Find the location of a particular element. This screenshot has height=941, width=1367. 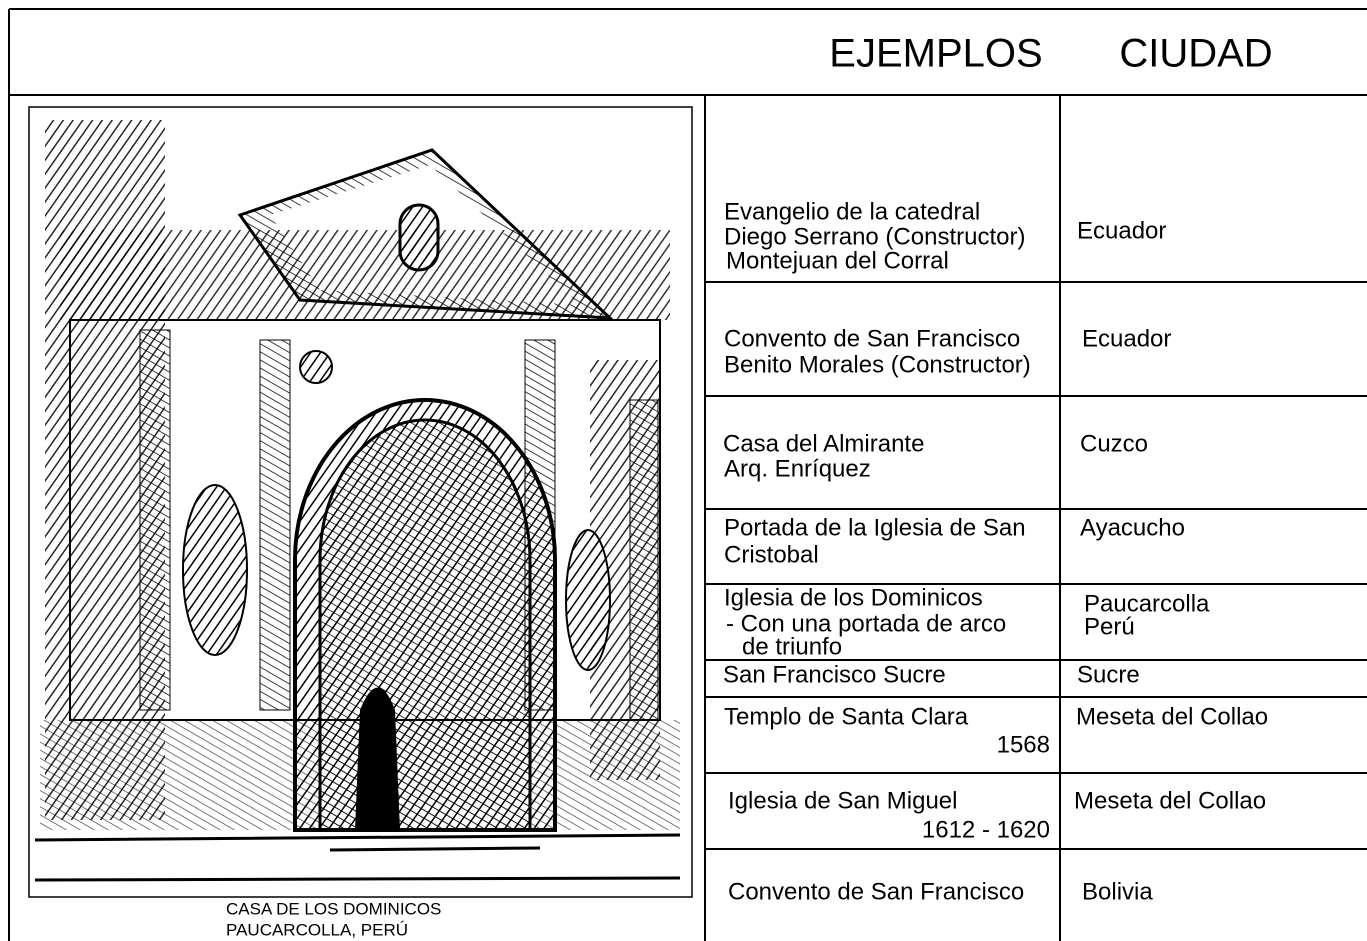

ejemplo-line: Benito Morales (Constructor) is located at coordinates (877, 364).